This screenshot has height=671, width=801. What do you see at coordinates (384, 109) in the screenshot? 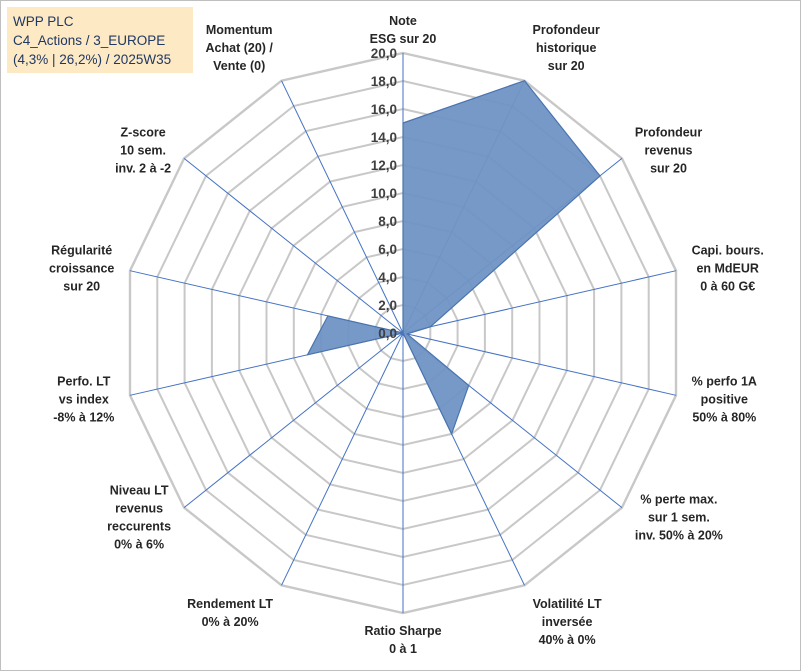
I see `tick-label: 16,0` at bounding box center [384, 109].